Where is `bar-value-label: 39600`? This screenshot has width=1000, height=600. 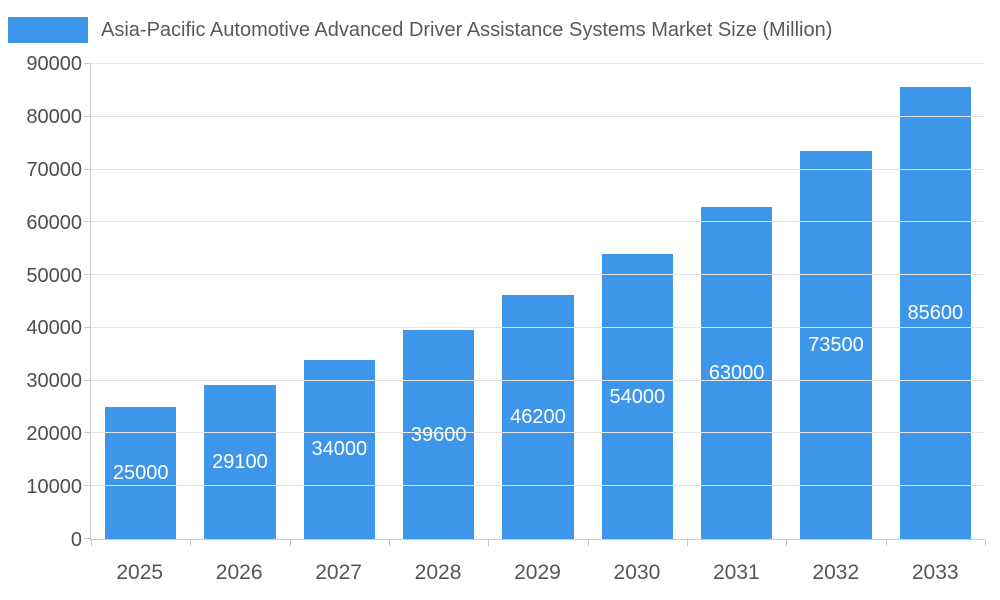
bar-value-label: 39600 is located at coordinates (438, 434).